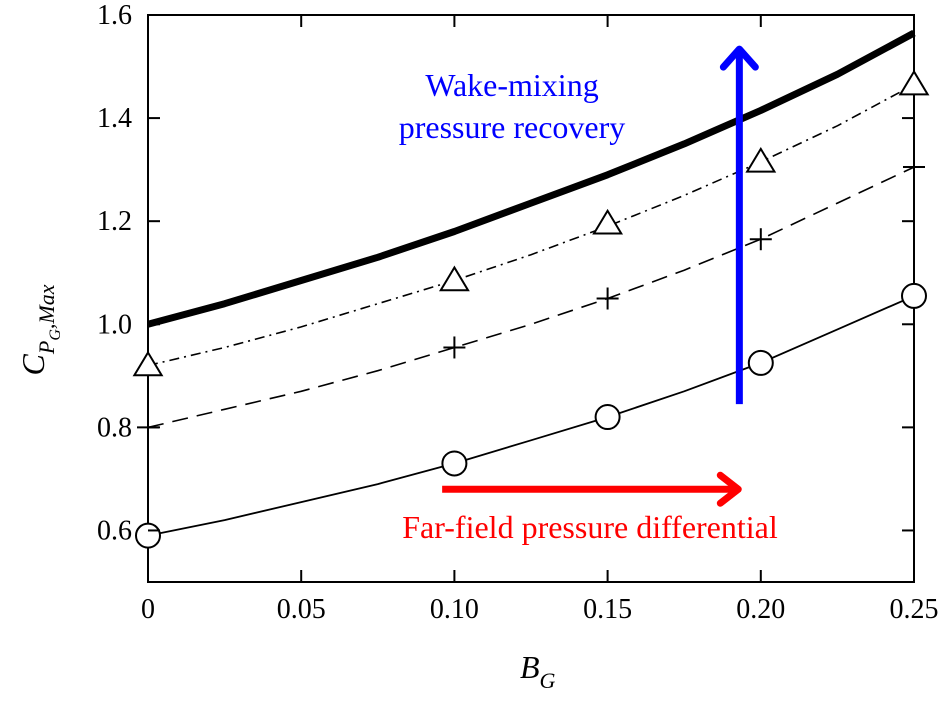 The image size is (944, 701). What do you see at coordinates (454, 609) in the screenshot?
I see `x-tick-label: 0.10` at bounding box center [454, 609].